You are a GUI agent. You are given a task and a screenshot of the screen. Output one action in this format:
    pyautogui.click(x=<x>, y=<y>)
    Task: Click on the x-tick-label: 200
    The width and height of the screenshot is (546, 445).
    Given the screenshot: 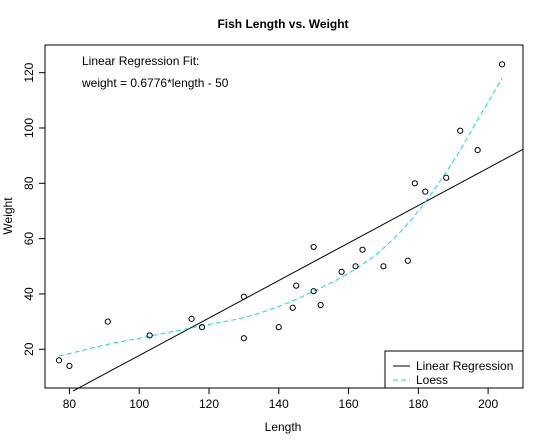 What is the action you would take?
    pyautogui.click(x=488, y=404)
    